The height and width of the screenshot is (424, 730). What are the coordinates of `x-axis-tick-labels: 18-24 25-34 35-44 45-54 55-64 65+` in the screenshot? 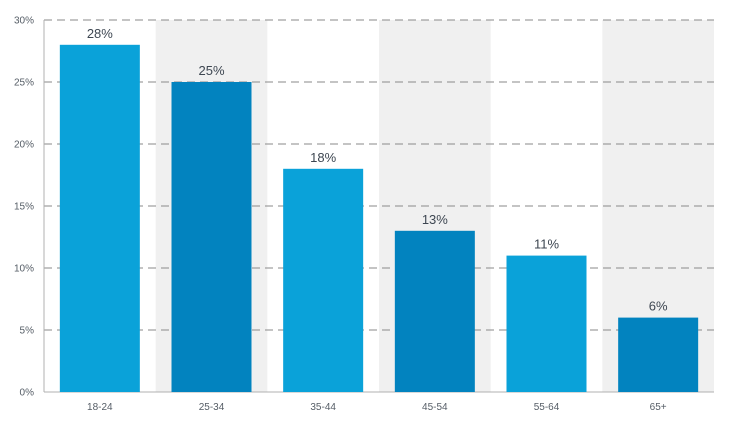 It's located at (377, 407).